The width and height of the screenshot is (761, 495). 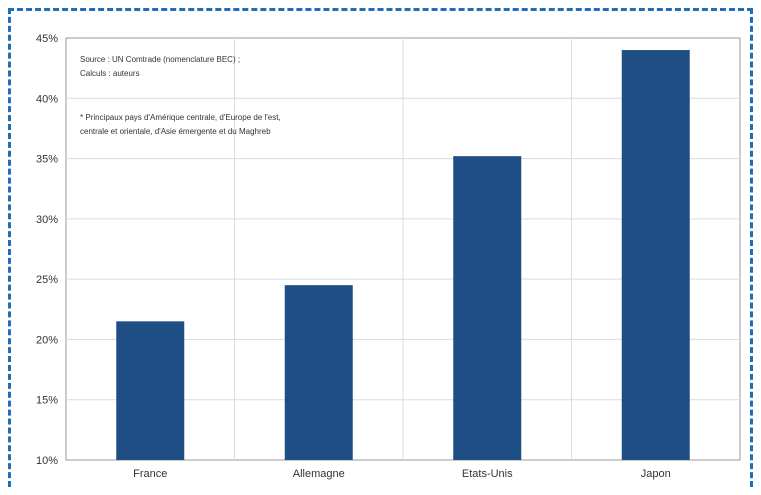 I want to click on bar-allemagne, so click(x=318, y=372).